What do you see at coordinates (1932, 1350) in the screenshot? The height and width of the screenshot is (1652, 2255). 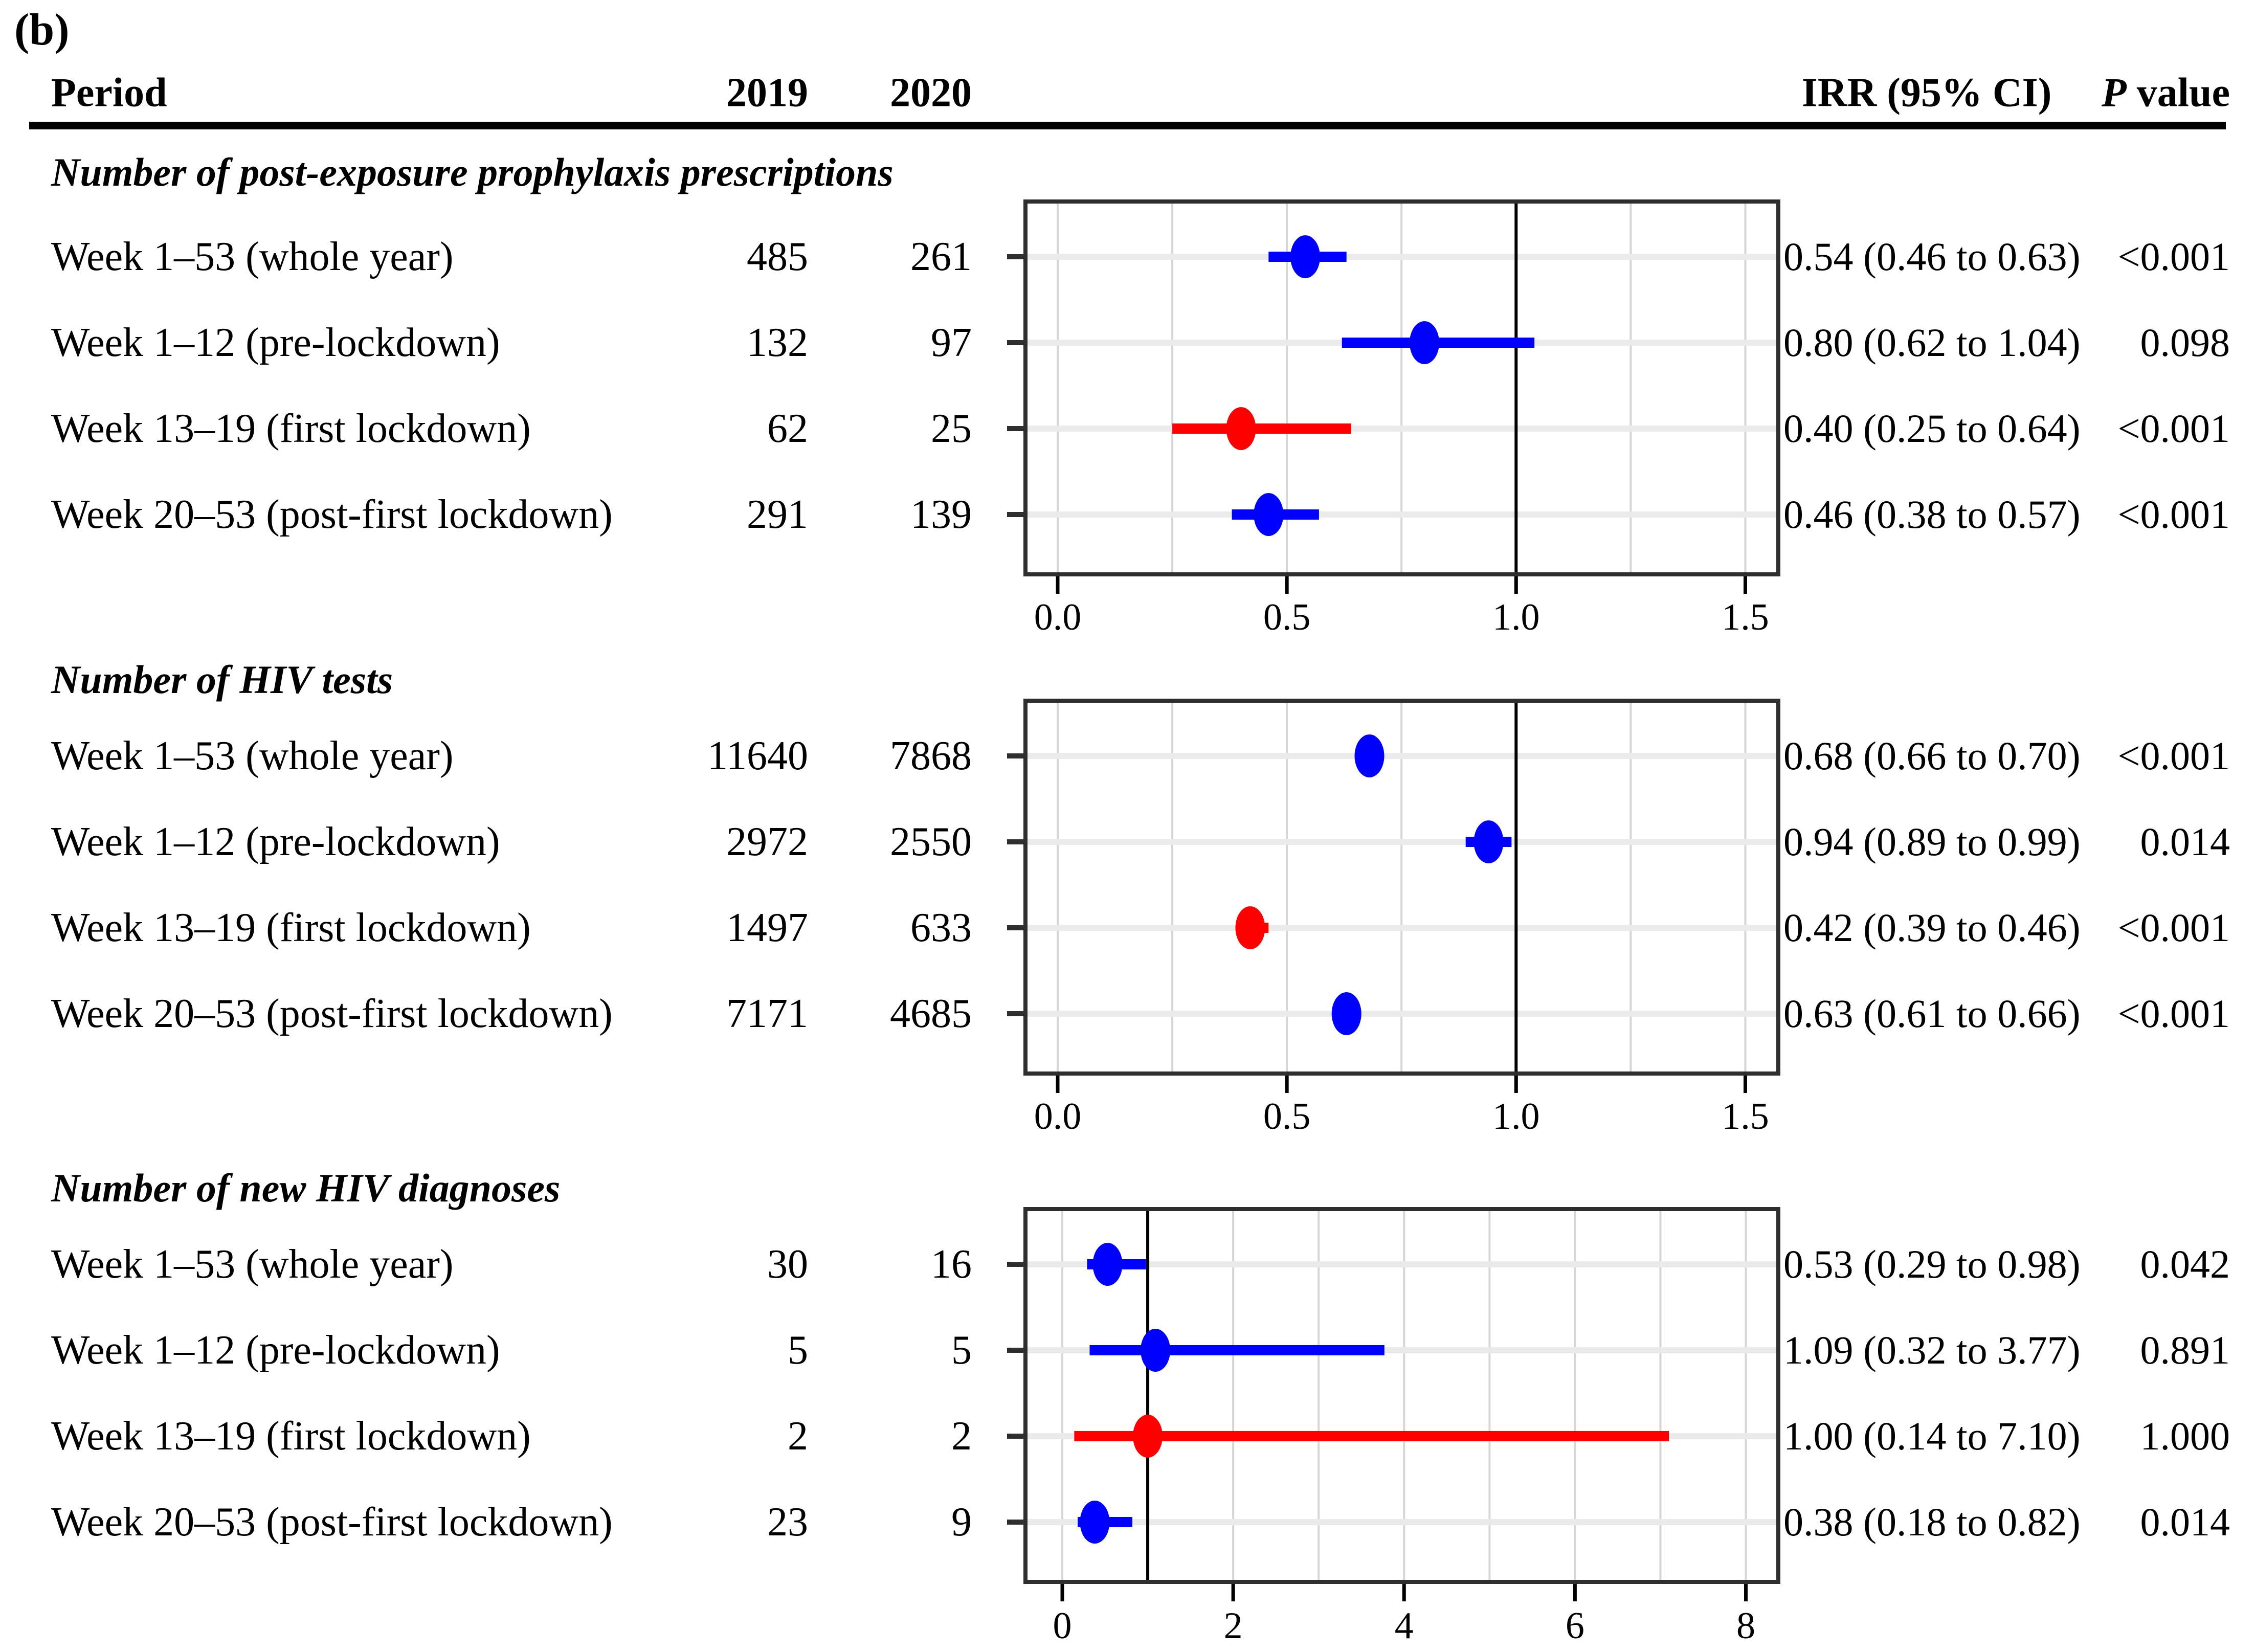 I see `row-irr-ci: 1.09 (0.32 to 3.77)` at bounding box center [1932, 1350].